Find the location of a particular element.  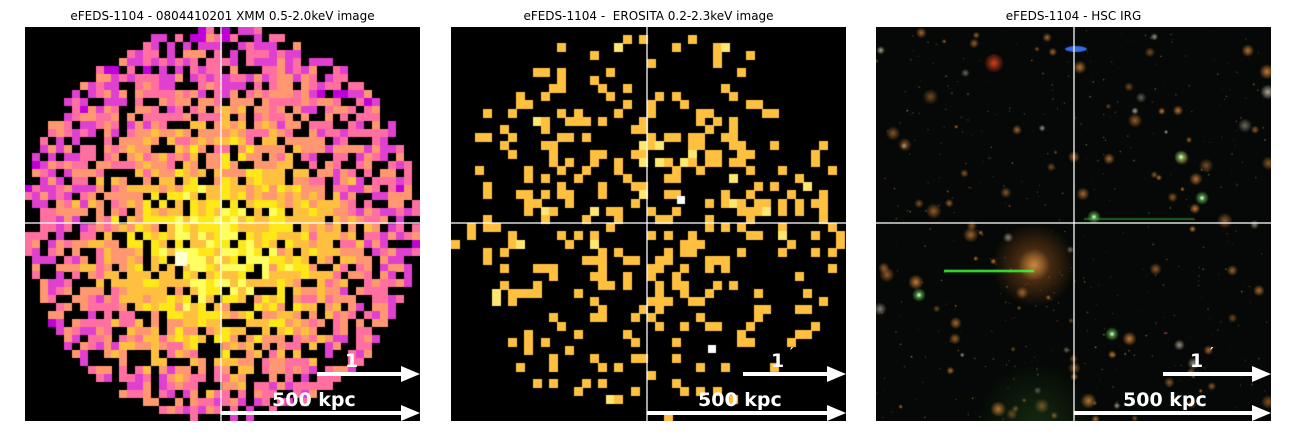

panel-title-erosita: eFEDS-1104 - EROSITA 0.2-2.3keV image is located at coordinates (648, 16).